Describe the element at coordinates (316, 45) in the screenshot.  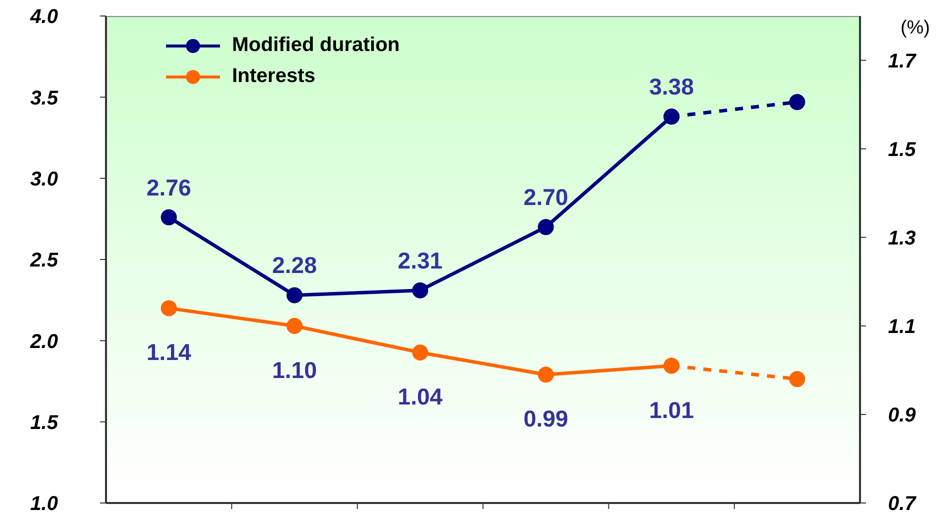
I see `legend-label: Modified duration` at that location.